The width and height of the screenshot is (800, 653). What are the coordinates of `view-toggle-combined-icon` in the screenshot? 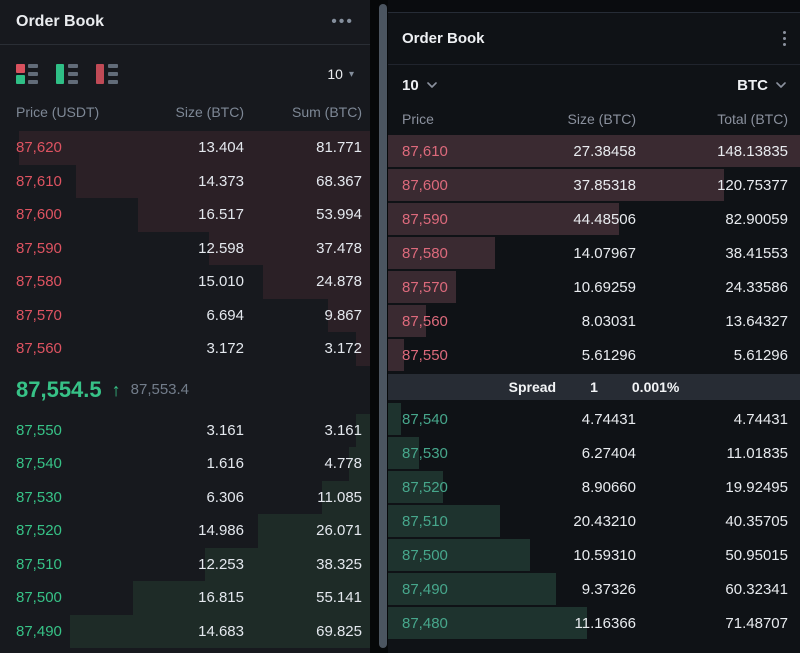 It's located at (27, 74).